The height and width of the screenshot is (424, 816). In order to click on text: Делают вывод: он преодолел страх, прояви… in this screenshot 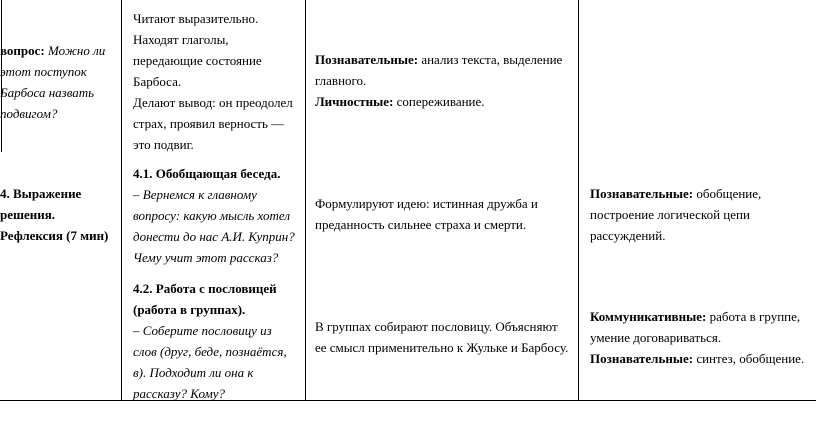, I will do `click(213, 123)`.